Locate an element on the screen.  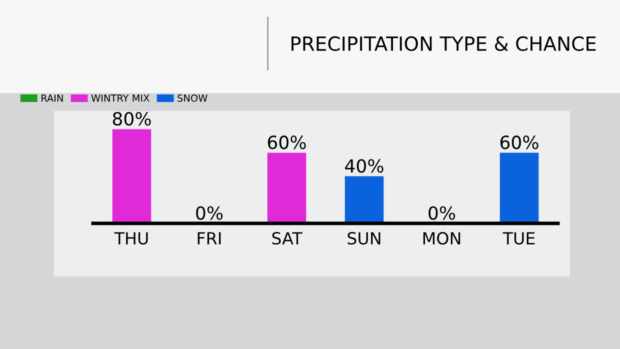
x-tick-label: SUN is located at coordinates (364, 238).